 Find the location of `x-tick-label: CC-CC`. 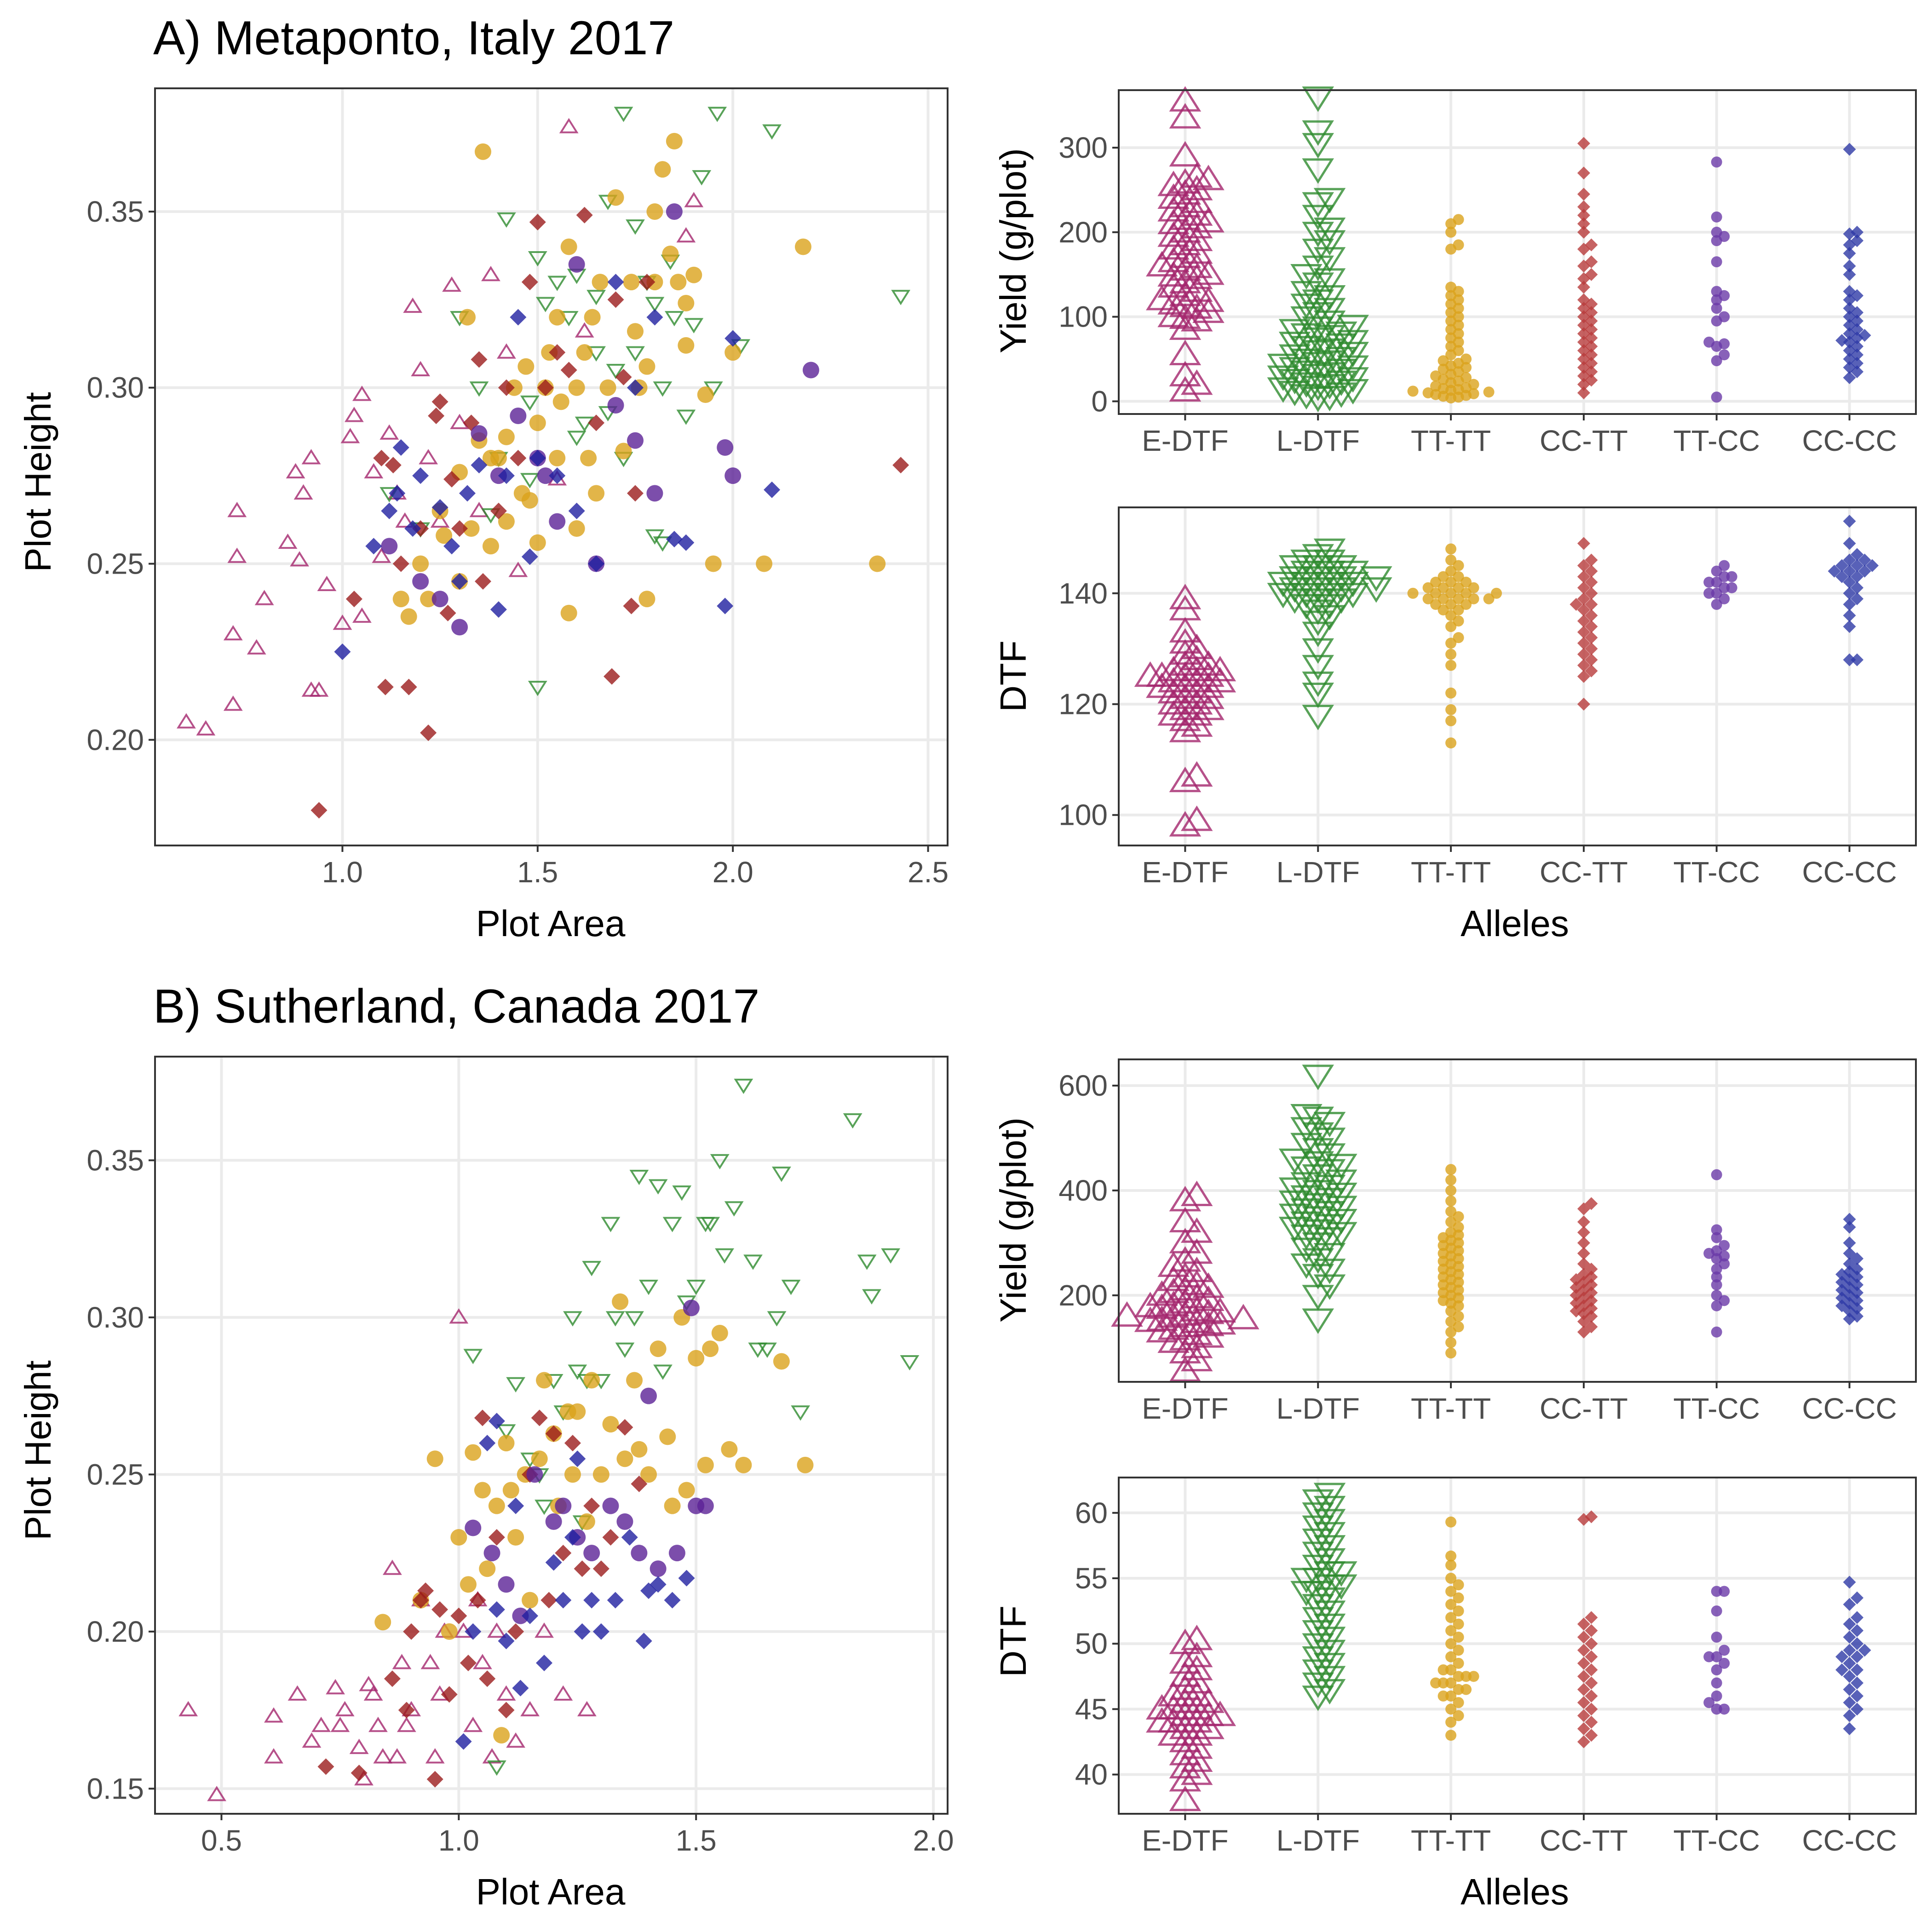

x-tick-label: CC-CC is located at coordinates (1849, 440).